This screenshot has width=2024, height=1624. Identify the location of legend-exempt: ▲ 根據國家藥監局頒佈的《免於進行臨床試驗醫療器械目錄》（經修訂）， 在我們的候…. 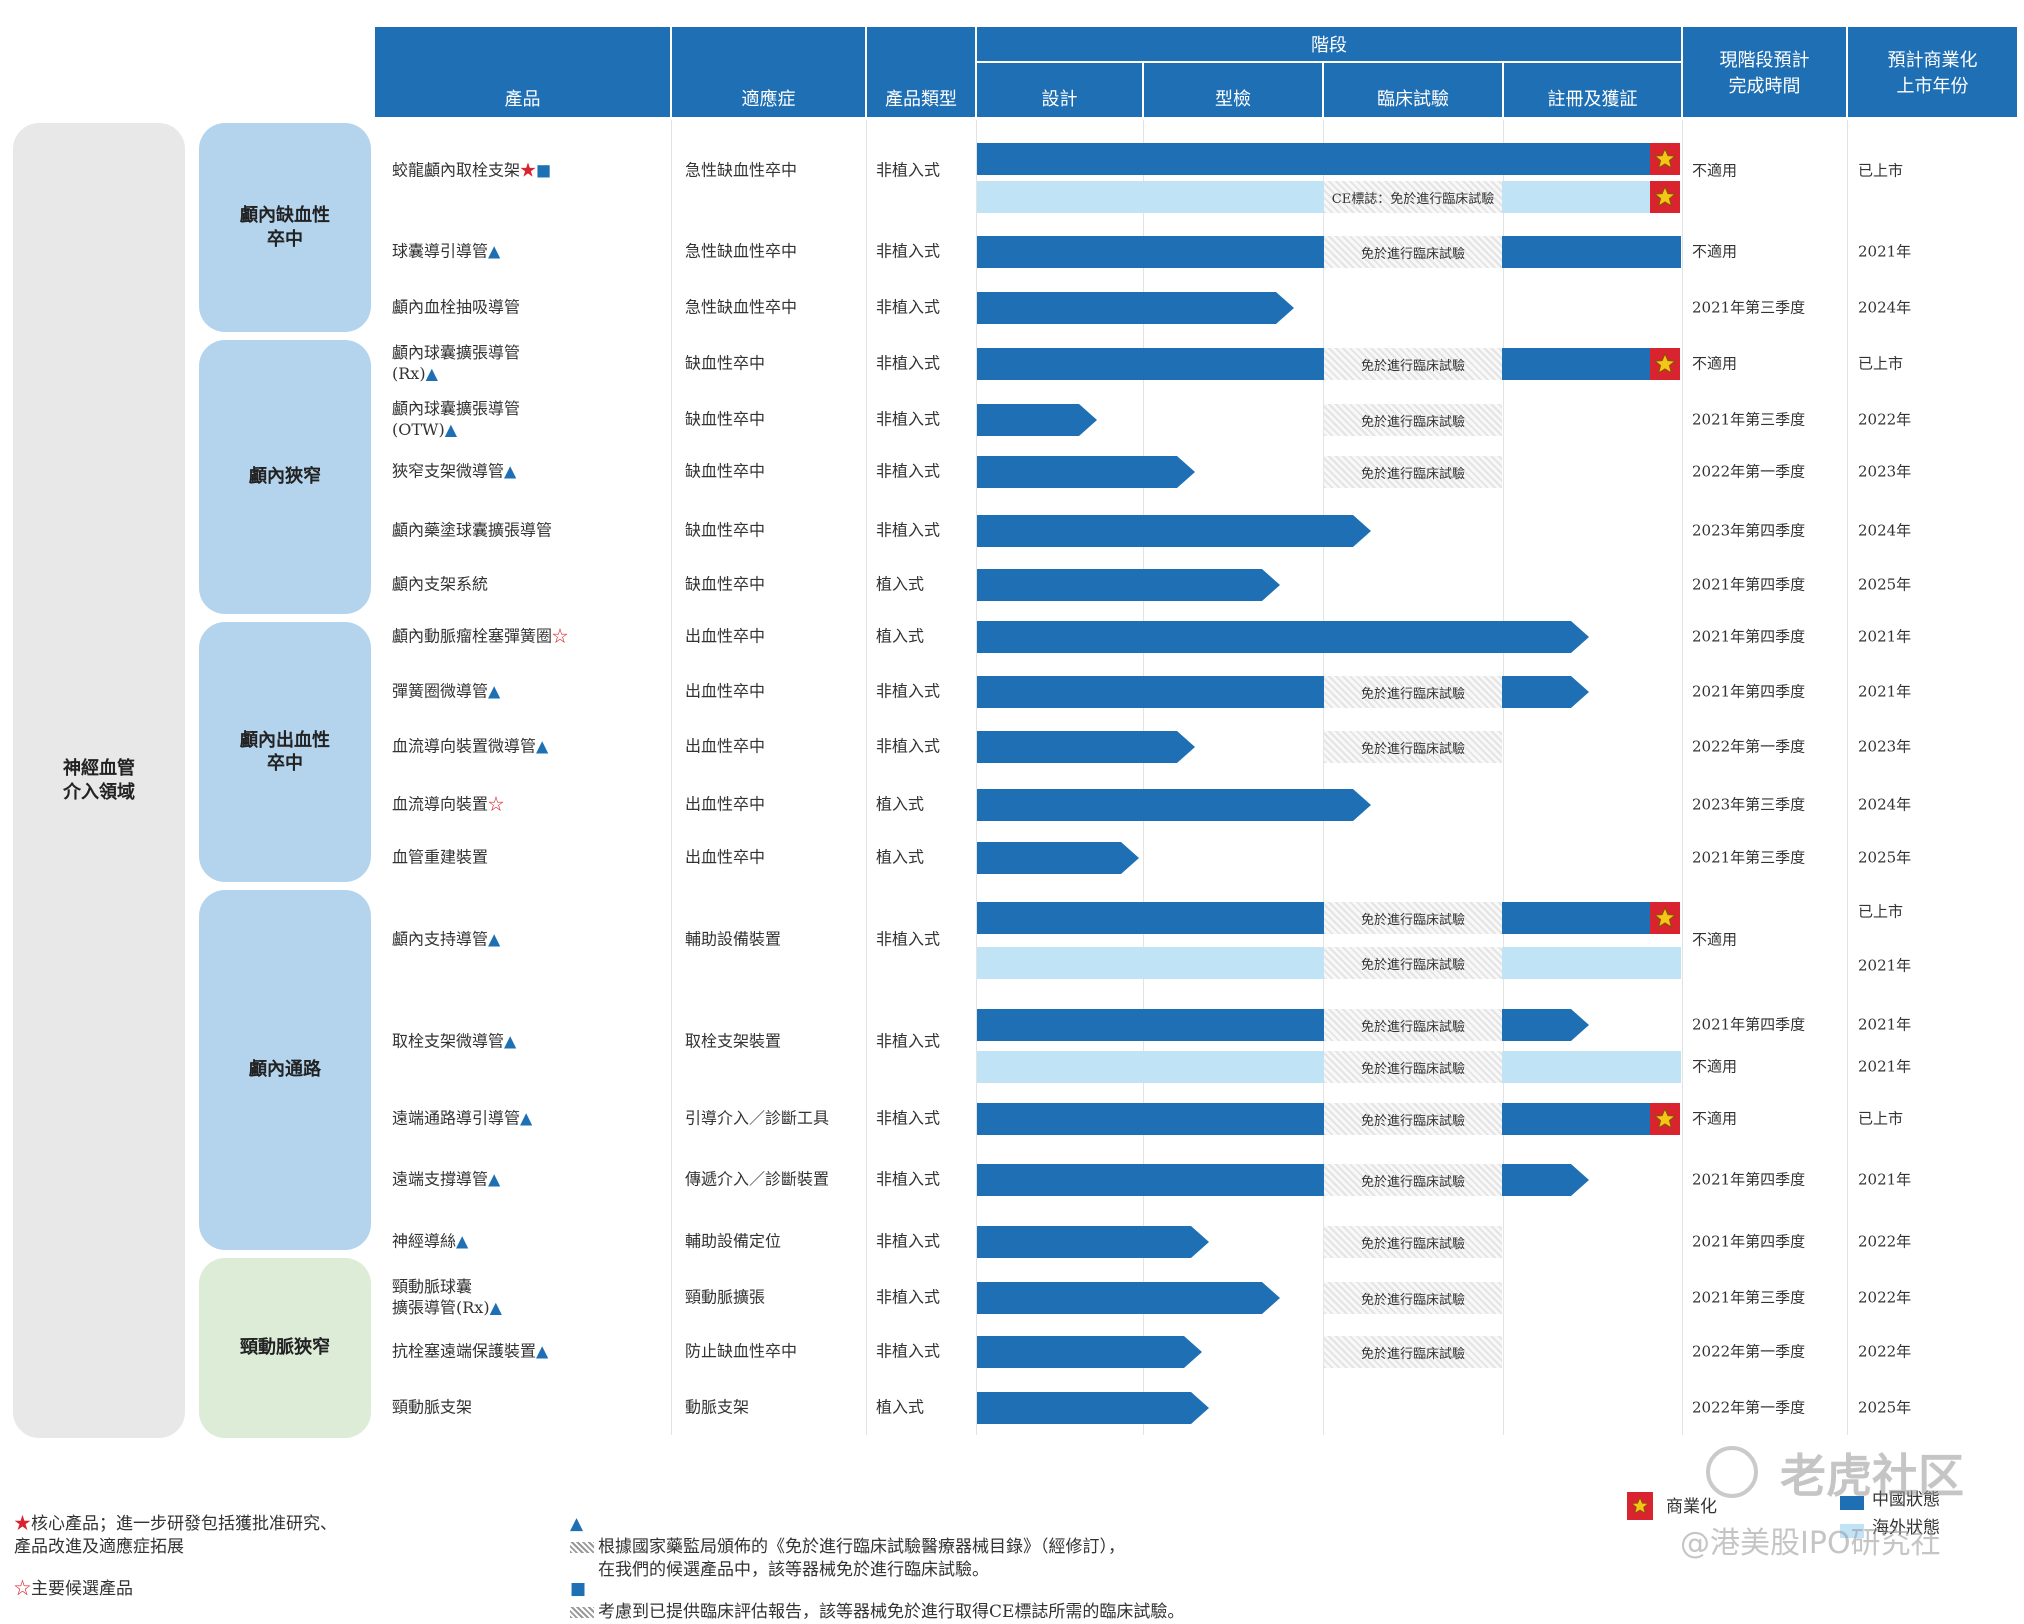
(920, 1536).